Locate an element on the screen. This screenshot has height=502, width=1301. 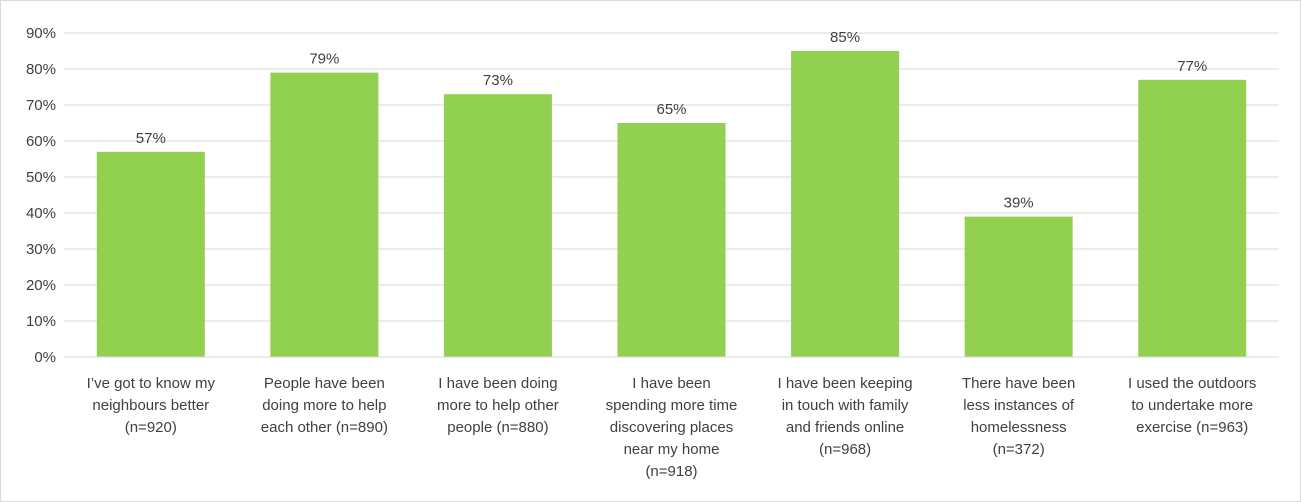
category-label-line: (n=968) is located at coordinates (845, 449).